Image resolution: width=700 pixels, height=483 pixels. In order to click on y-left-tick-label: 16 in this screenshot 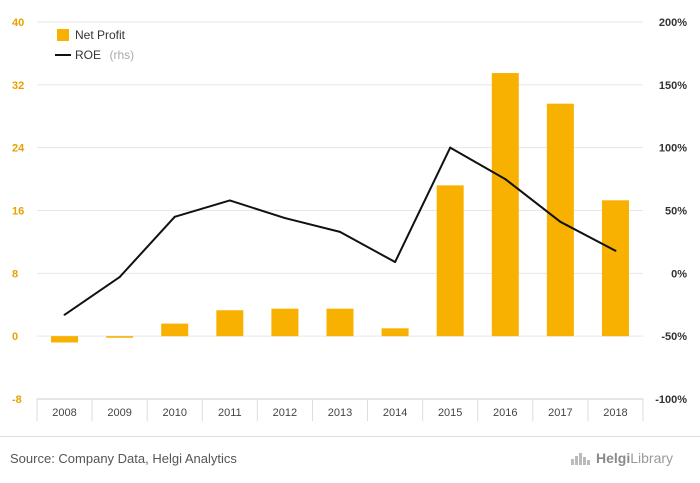, I will do `click(18, 212)`.